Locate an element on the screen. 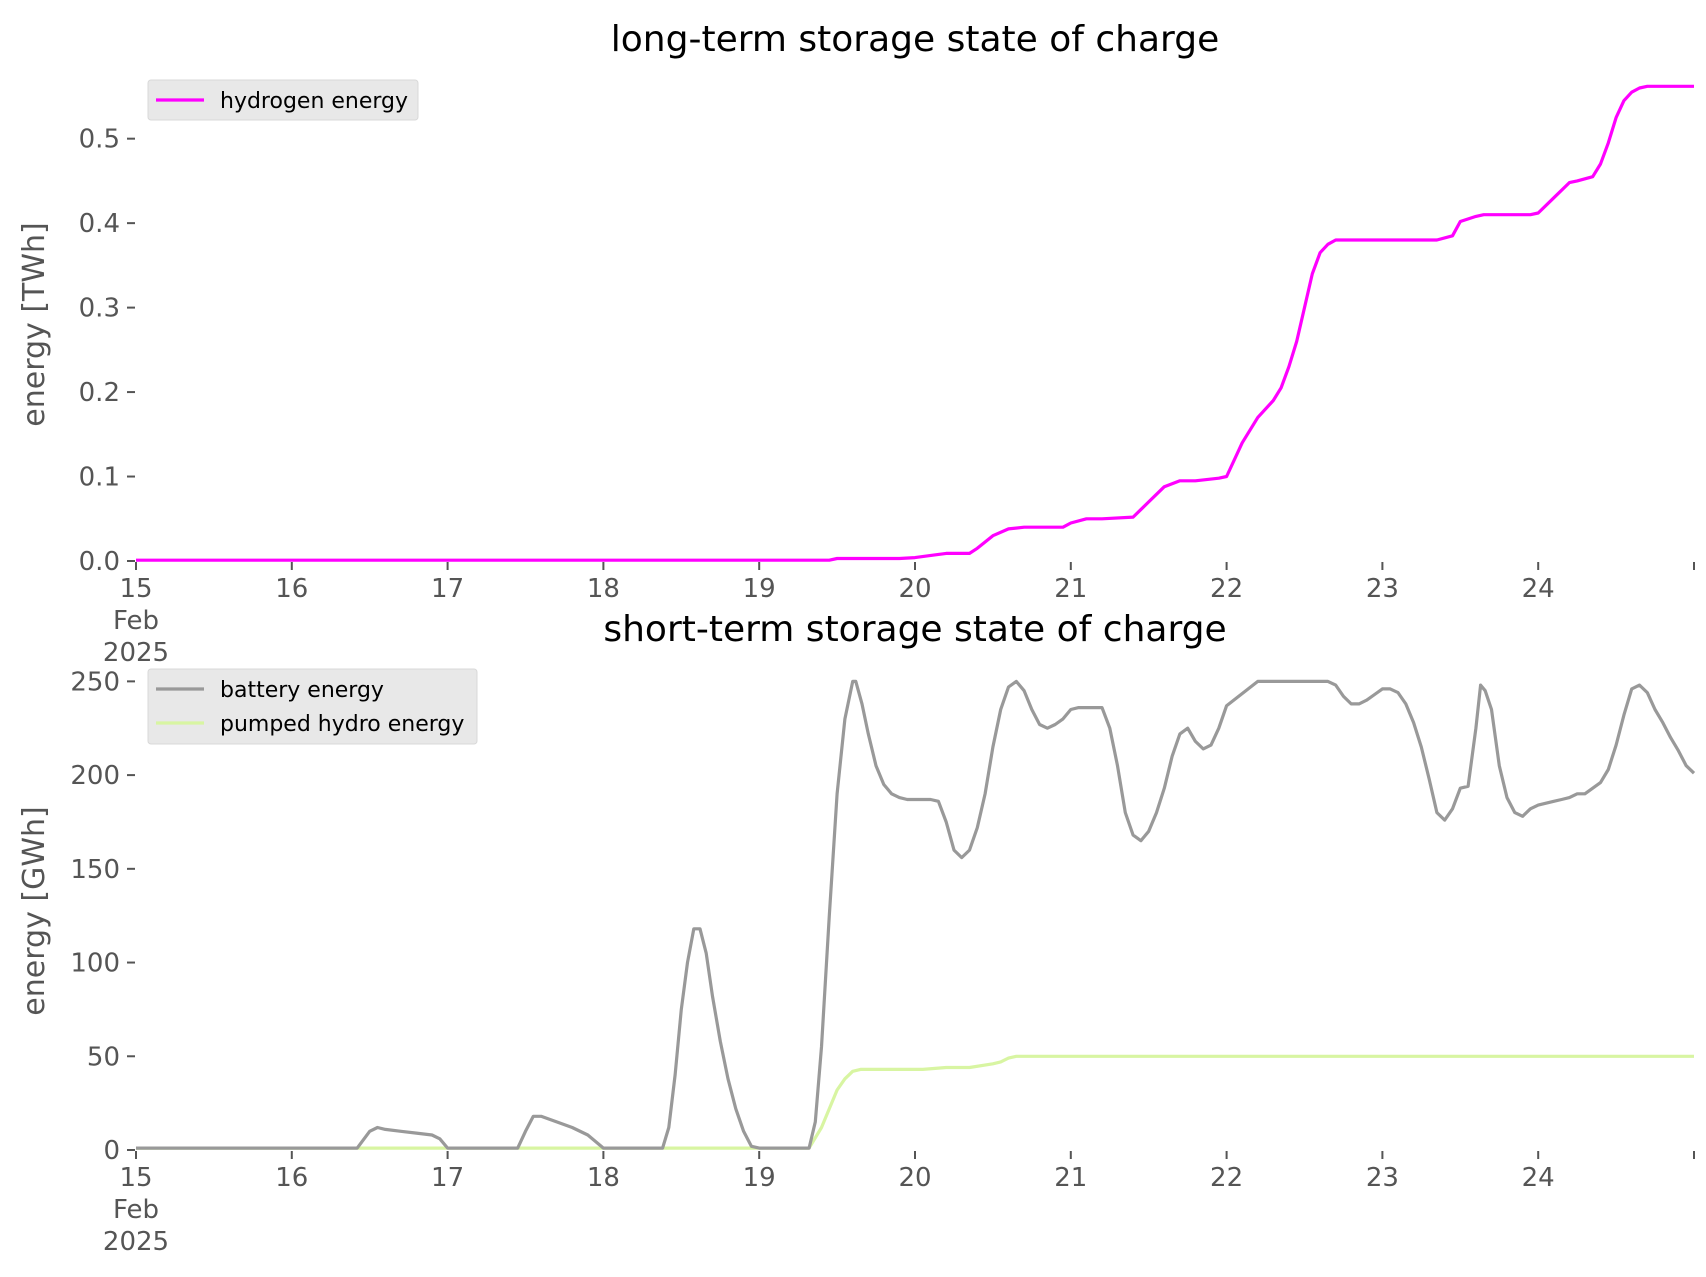 The image size is (1706, 1277). legend: battery energy pumped hydro energy is located at coordinates (312, 706).